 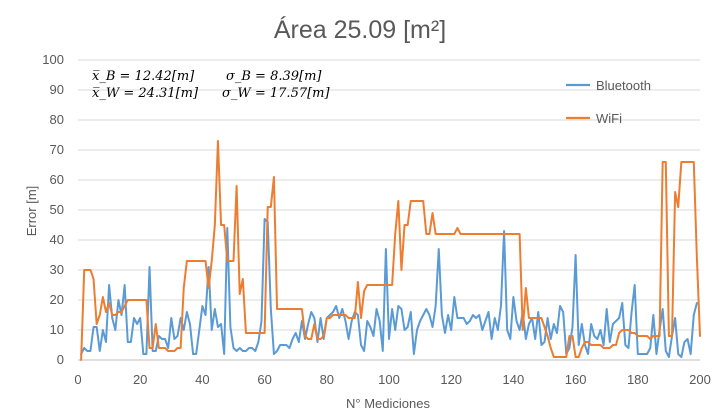 I want to click on y-tick-label-60: 60, so click(x=57, y=179).